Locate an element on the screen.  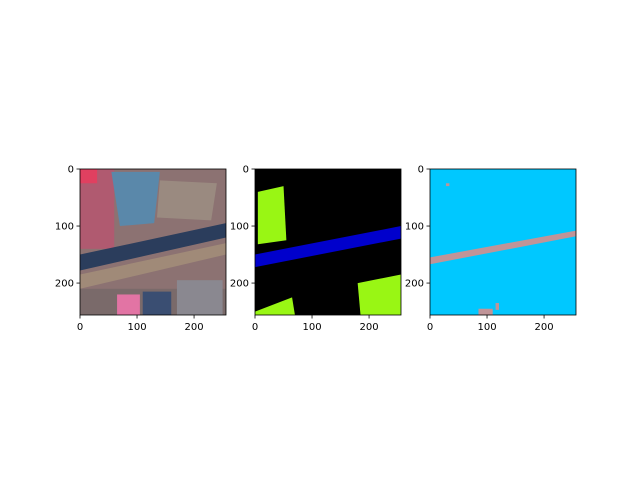
satellite-image is located at coordinates (153, 242).